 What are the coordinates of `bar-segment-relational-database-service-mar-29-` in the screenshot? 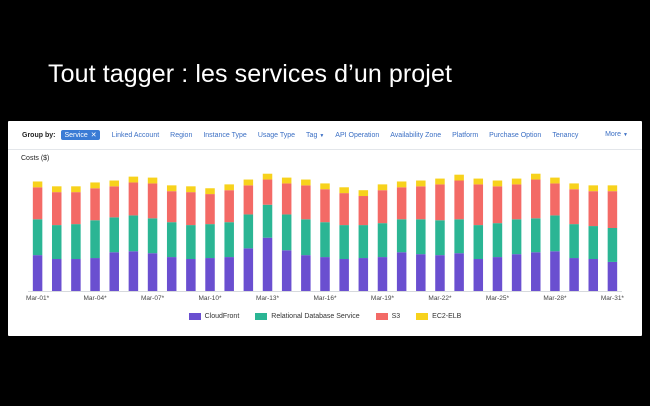 It's located at (574, 241).